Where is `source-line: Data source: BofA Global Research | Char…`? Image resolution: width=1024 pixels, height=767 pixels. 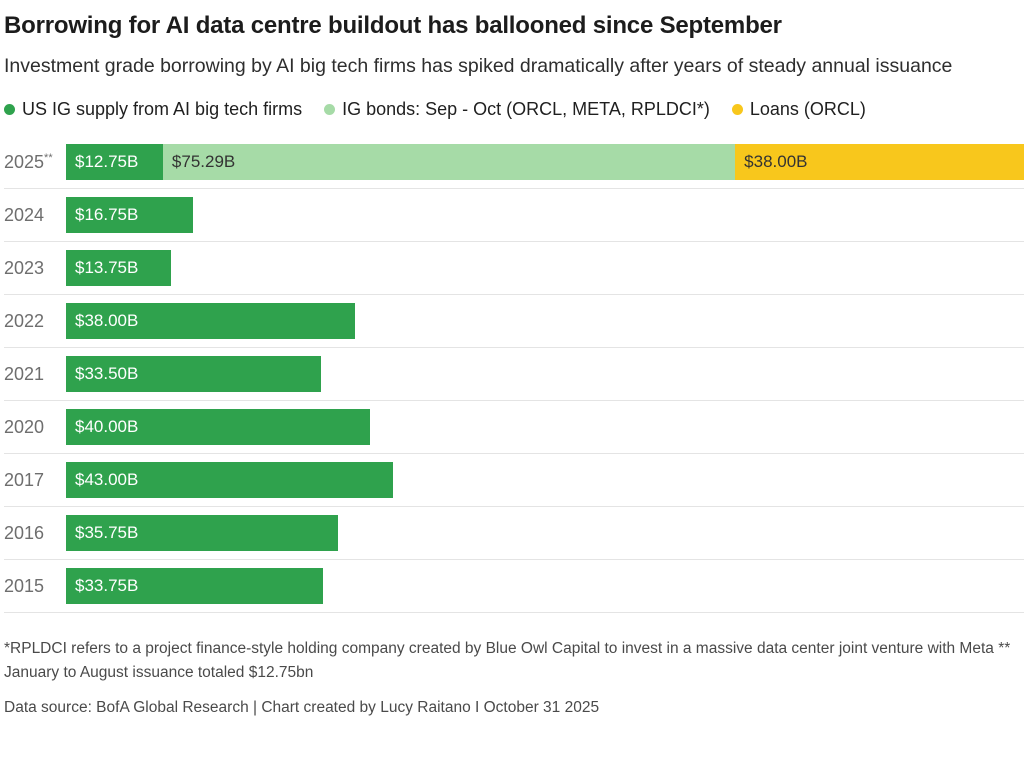 source-line: Data source: BofA Global Research | Char… is located at coordinates (302, 708).